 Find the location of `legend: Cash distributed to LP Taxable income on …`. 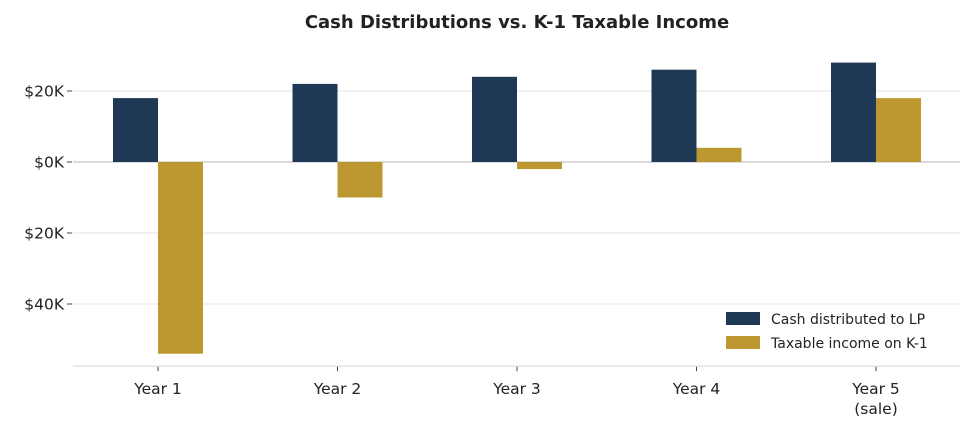

legend: Cash distributed to LP Taxable income on … is located at coordinates (827, 332).